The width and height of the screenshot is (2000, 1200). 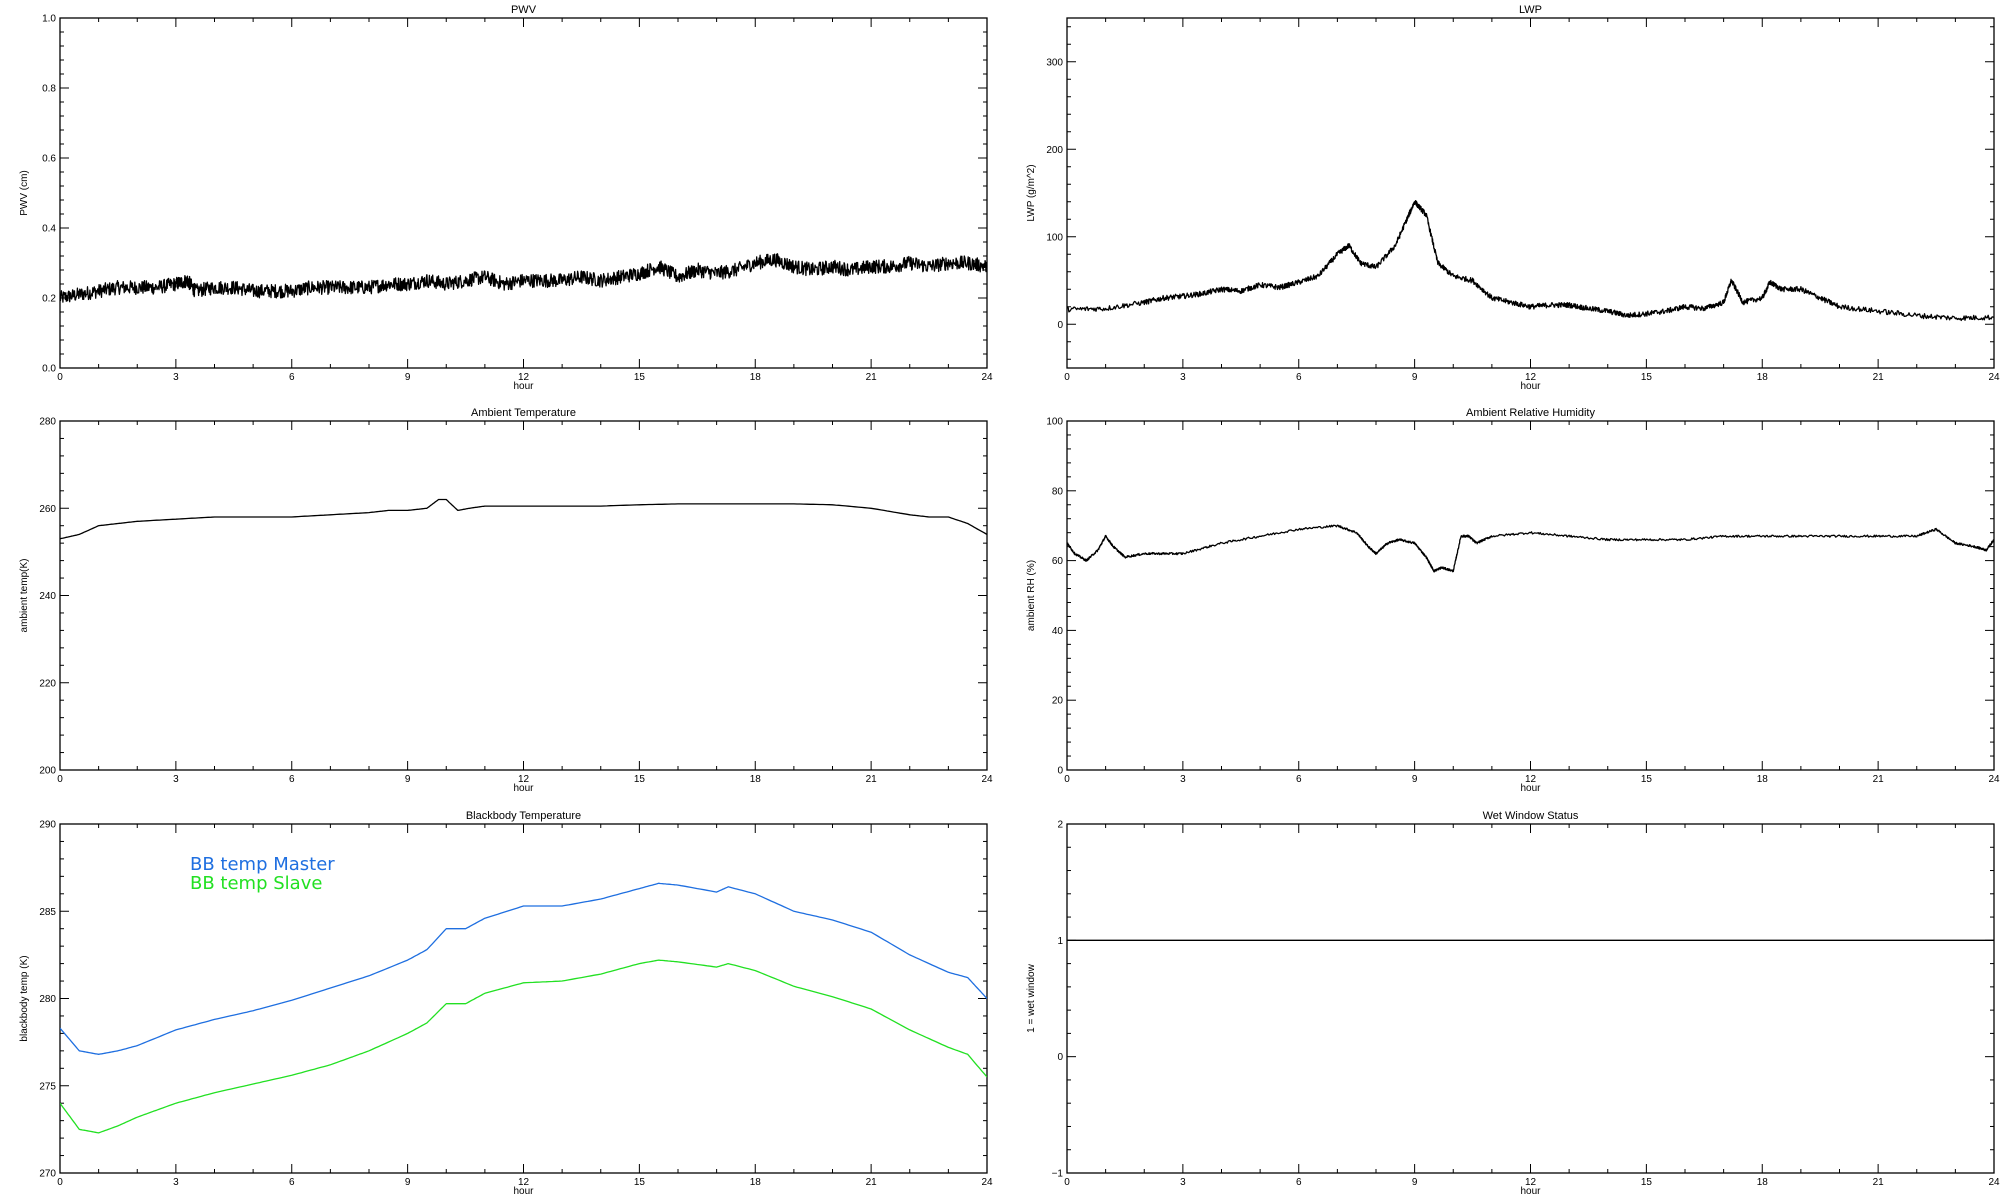 I want to click on y-tick-label: 240, so click(x=47, y=596).